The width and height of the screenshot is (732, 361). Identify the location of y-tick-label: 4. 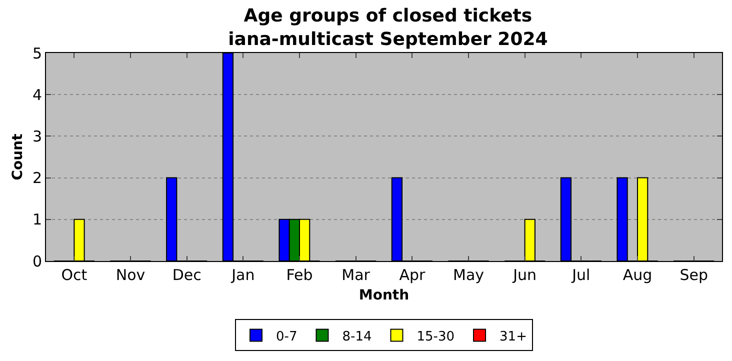
(37, 95).